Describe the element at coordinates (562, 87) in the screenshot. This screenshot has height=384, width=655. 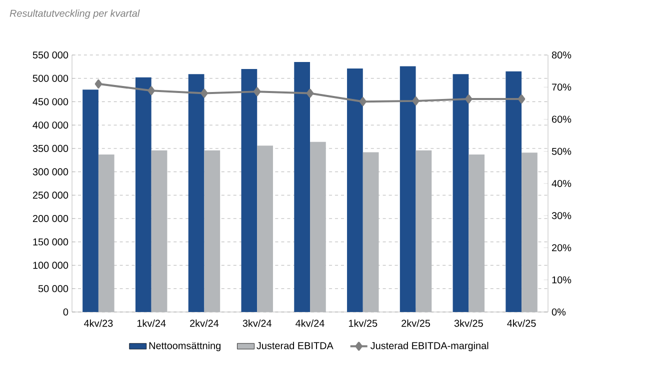
I see `y2-tick-label: 70%` at that location.